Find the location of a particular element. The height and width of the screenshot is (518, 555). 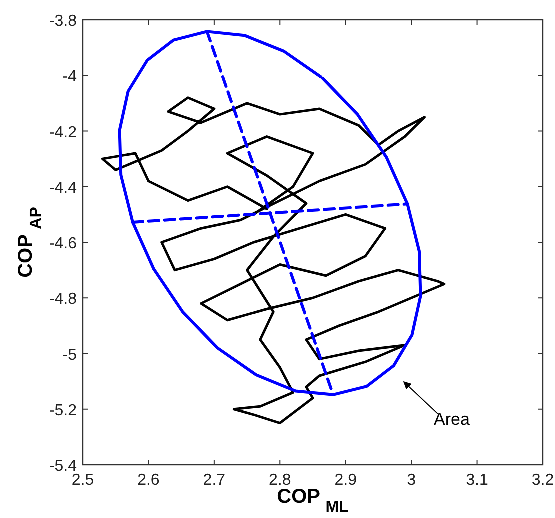

x-tick-label: 3 is located at coordinates (411, 480).